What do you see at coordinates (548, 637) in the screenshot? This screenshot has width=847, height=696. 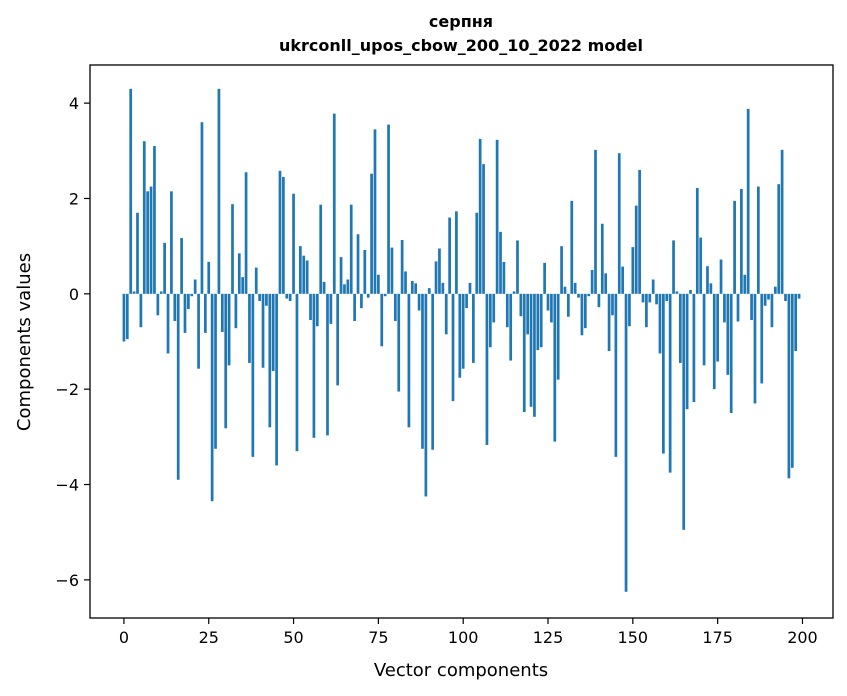 I see `x-tick-label: 125` at bounding box center [548, 637].